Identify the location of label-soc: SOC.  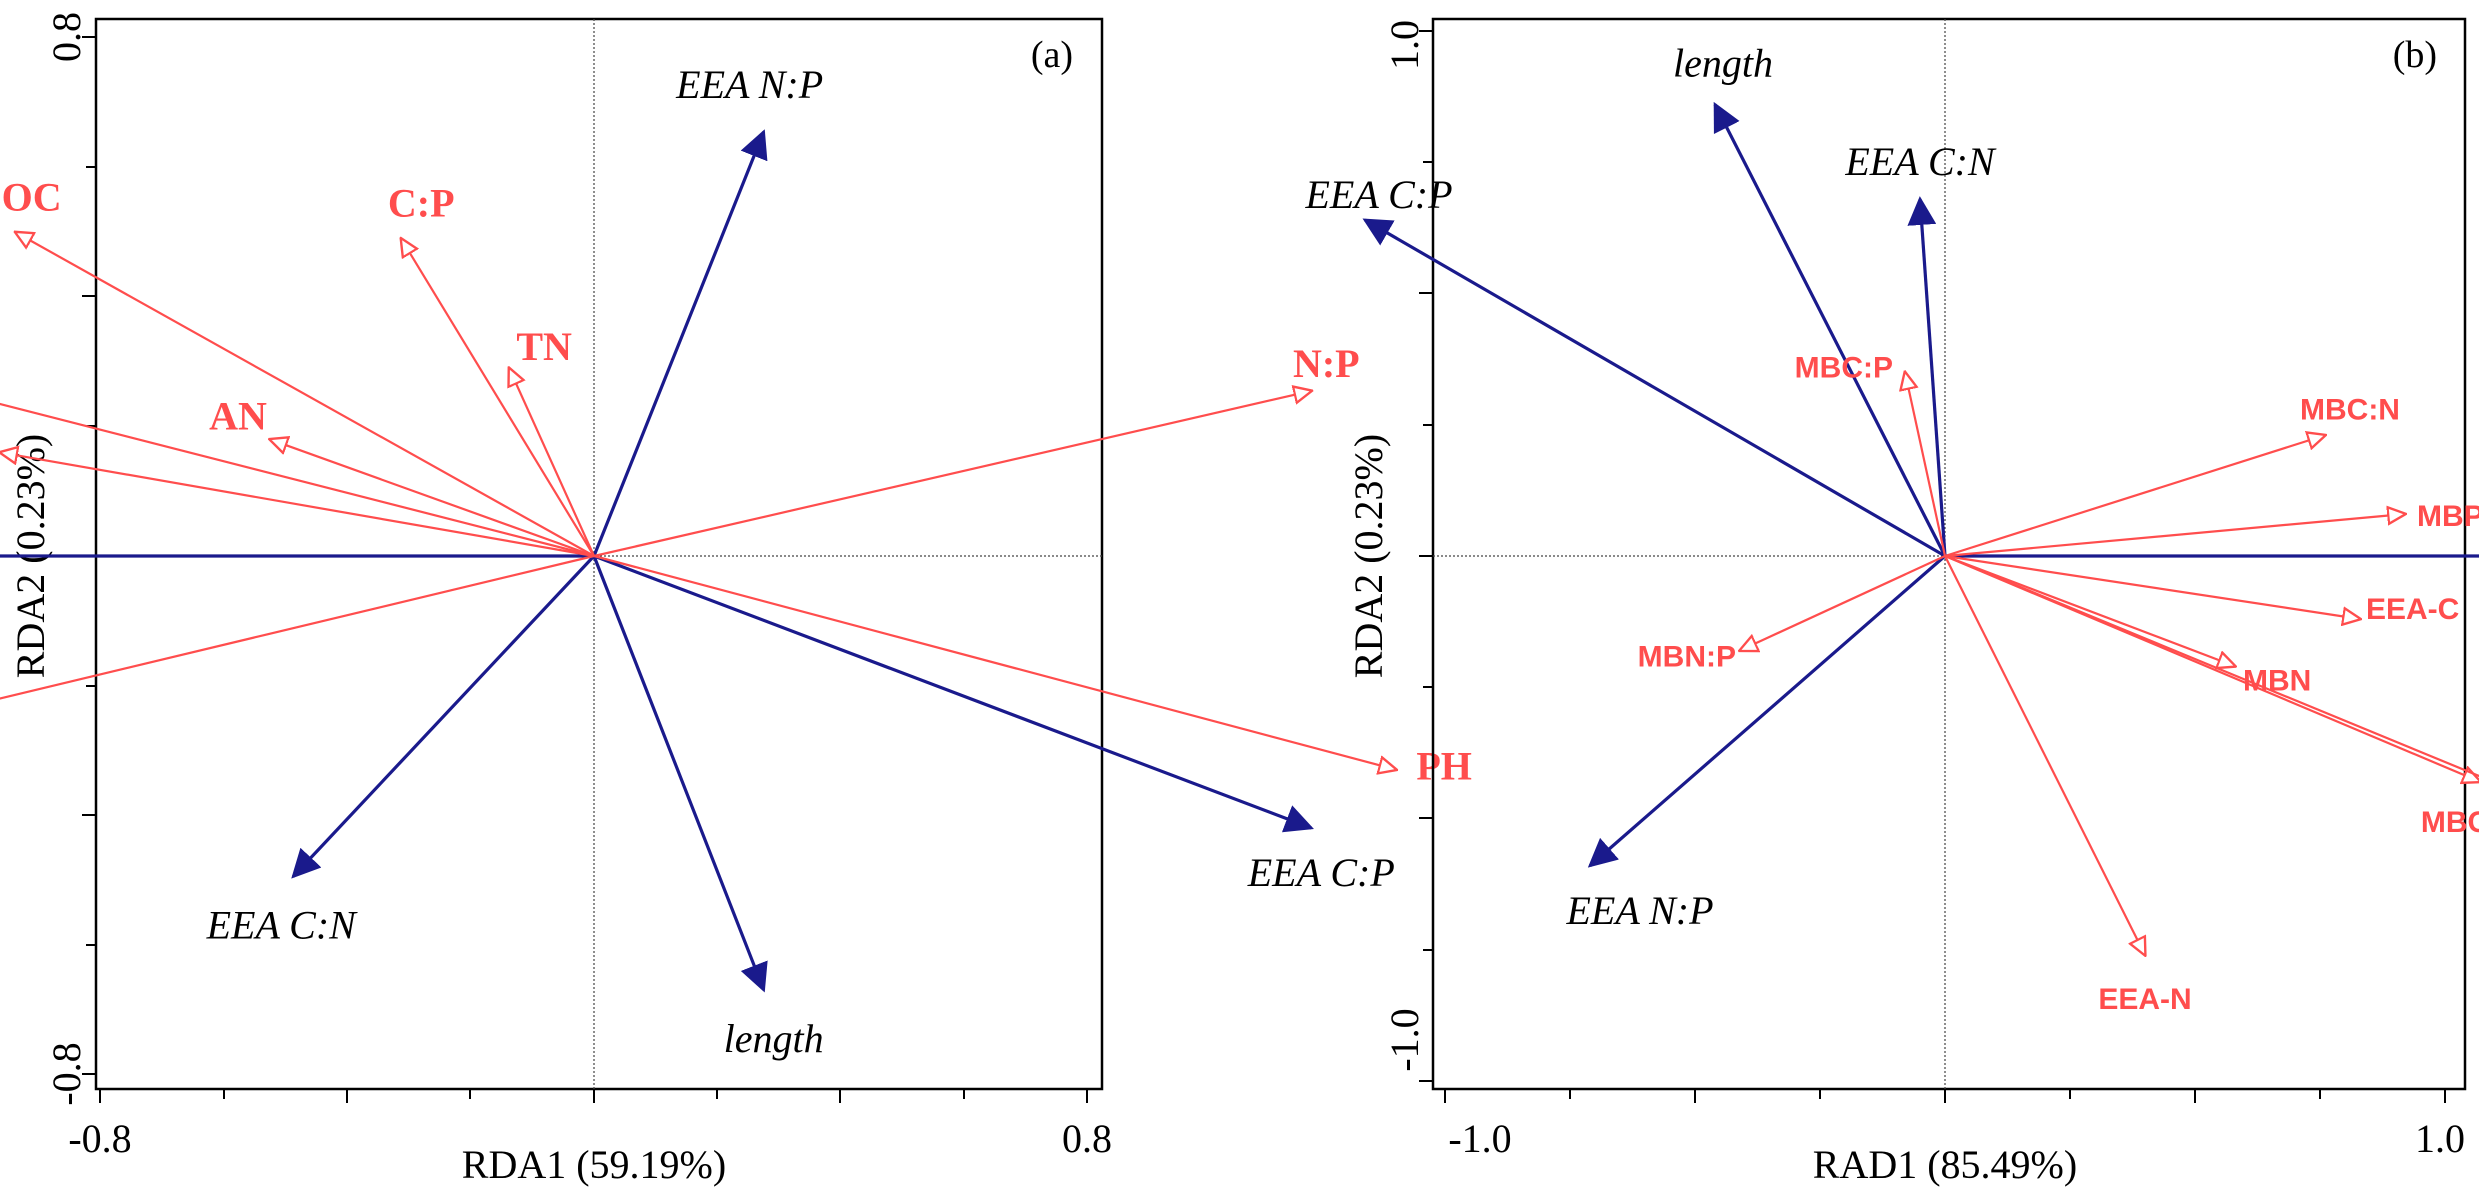
(31, 196).